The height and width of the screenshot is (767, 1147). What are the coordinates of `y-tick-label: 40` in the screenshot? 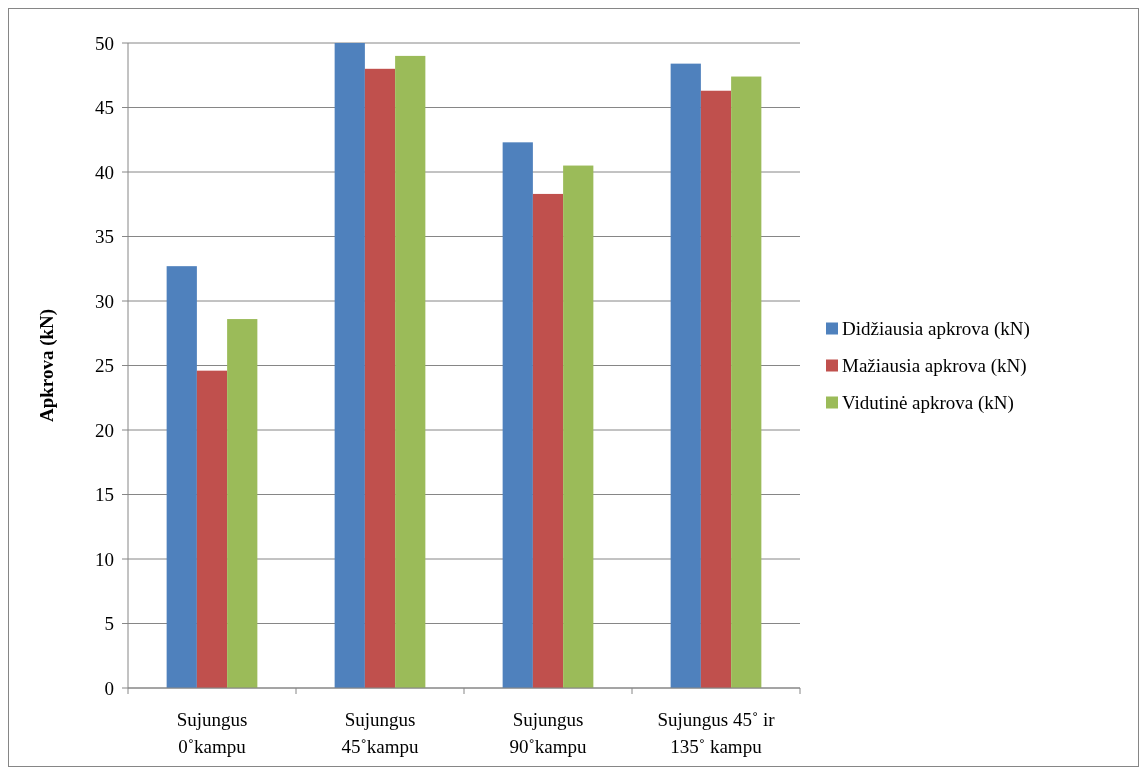 It's located at (104, 172).